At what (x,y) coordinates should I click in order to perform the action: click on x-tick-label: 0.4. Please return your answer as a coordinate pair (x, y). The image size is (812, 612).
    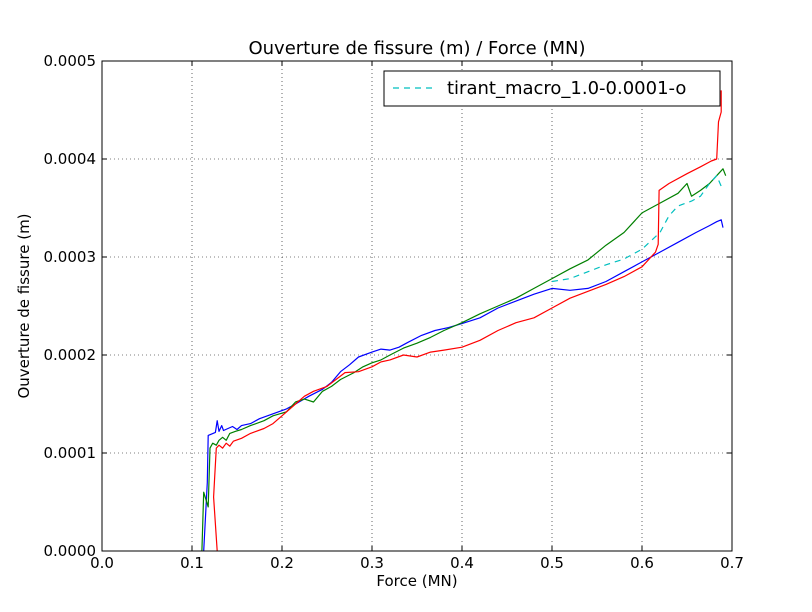
    Looking at the image, I should click on (462, 563).